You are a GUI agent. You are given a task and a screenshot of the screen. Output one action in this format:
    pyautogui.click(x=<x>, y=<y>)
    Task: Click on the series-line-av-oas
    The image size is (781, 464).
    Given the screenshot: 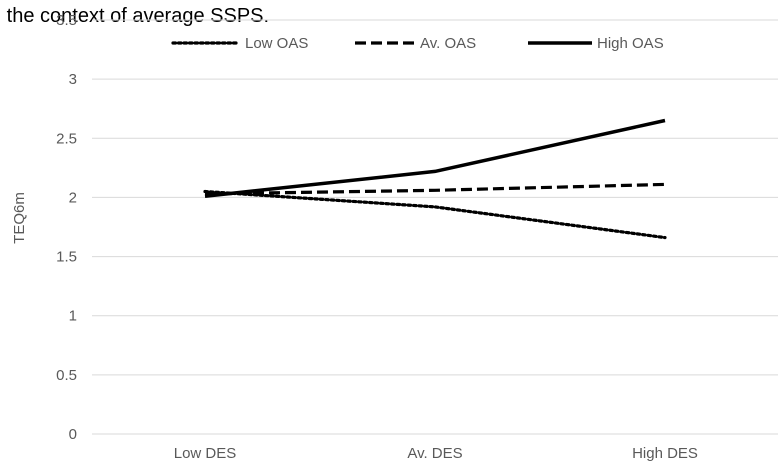 What is the action you would take?
    pyautogui.click(x=435, y=189)
    